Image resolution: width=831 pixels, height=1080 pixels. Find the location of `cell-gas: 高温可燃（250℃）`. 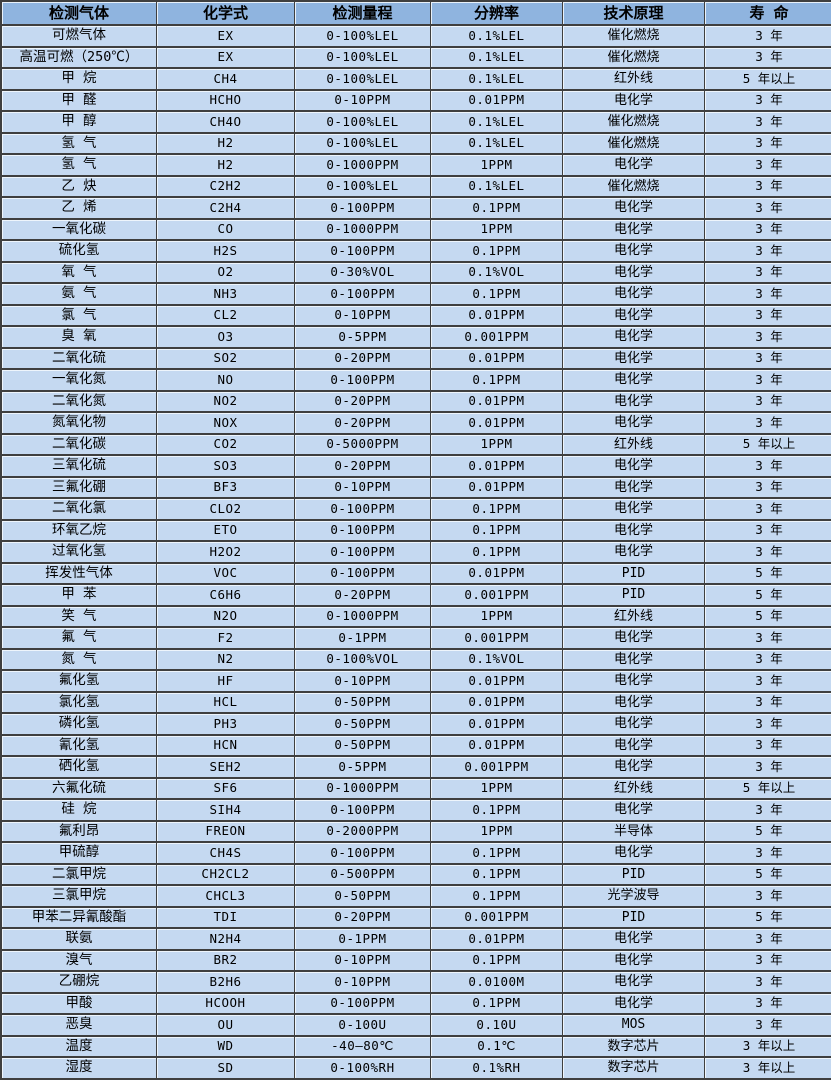

cell-gas: 高温可燃（250℃） is located at coordinates (79, 56).